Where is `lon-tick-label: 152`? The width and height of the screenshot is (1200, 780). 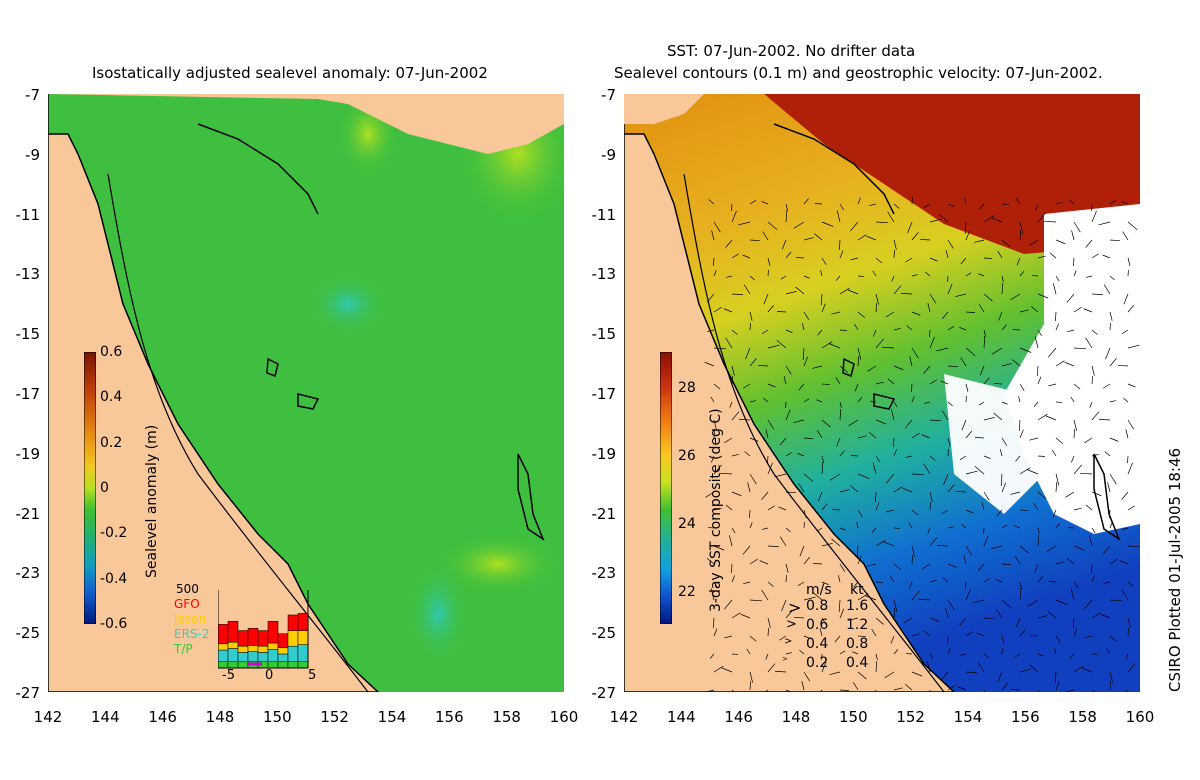 lon-tick-label: 152 is located at coordinates (334, 717).